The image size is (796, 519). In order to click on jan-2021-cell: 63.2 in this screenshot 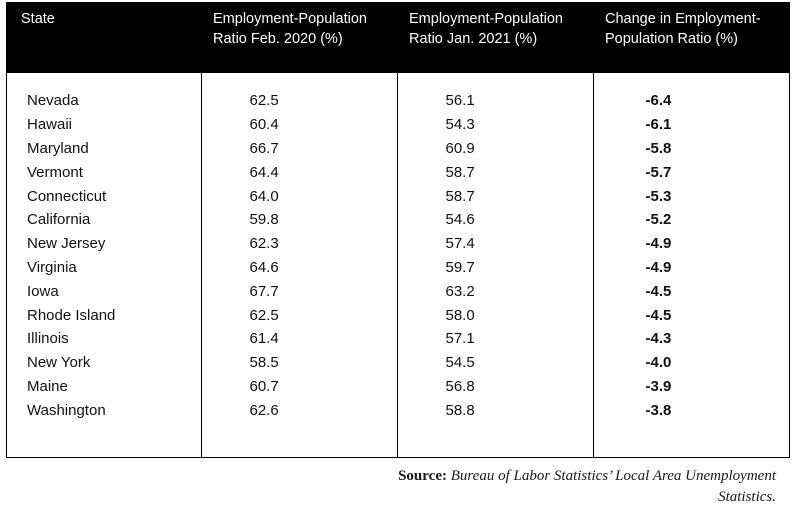, I will do `click(495, 291)`.